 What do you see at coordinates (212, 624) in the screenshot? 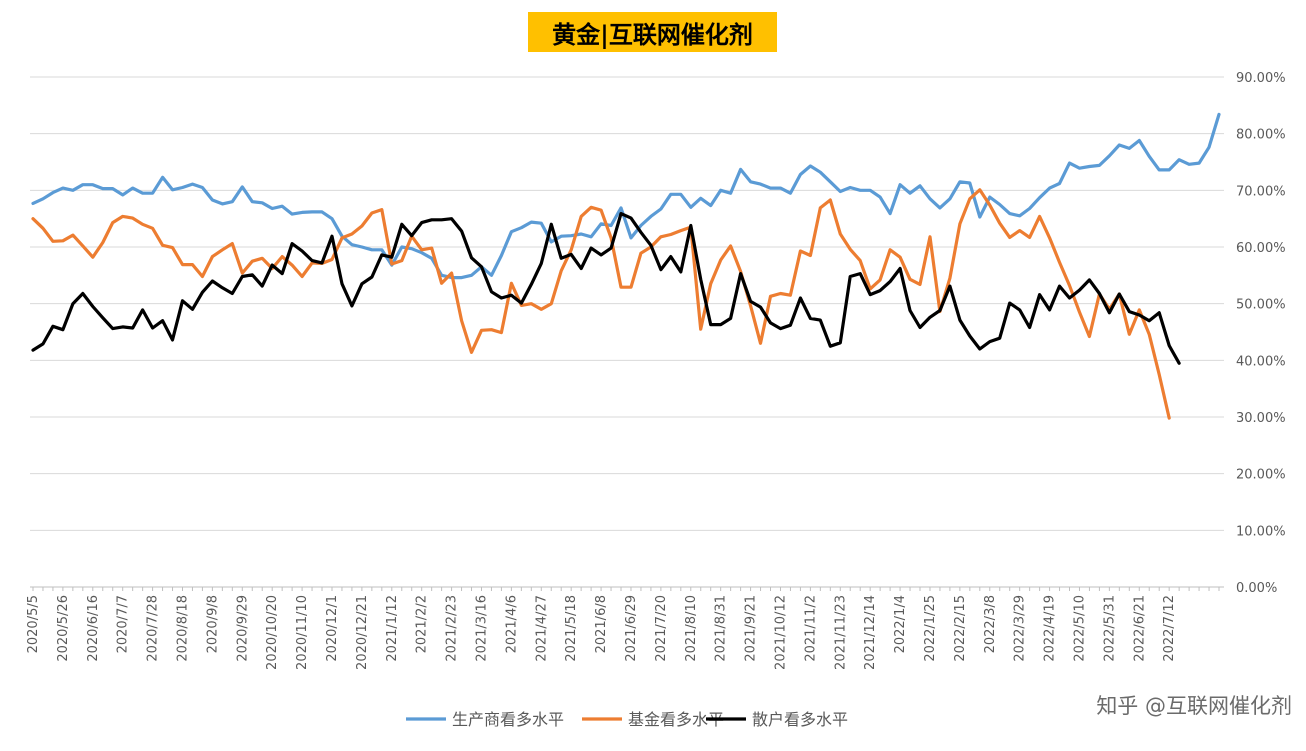
I see `x-tick-label: 2020/9/8` at bounding box center [212, 624].